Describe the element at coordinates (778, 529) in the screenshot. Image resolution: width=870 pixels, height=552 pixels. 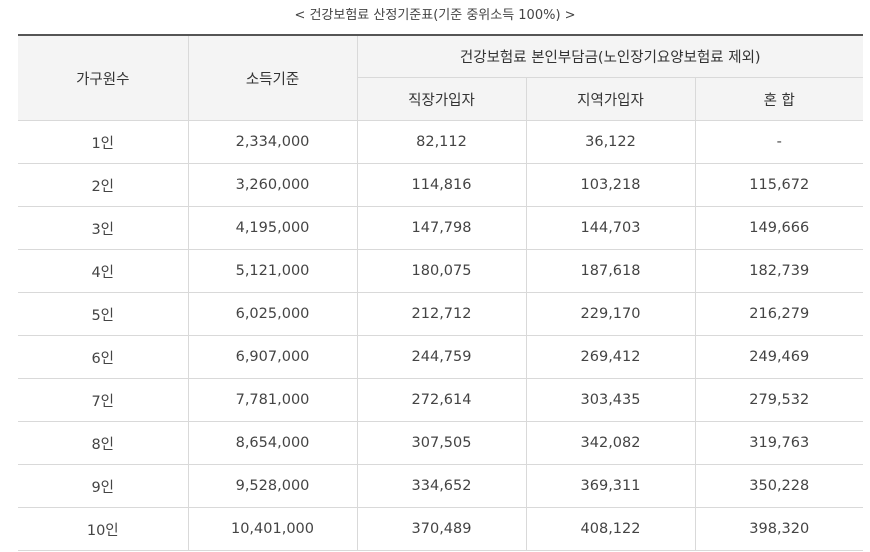
I see `cell-mixed: 398,320` at that location.